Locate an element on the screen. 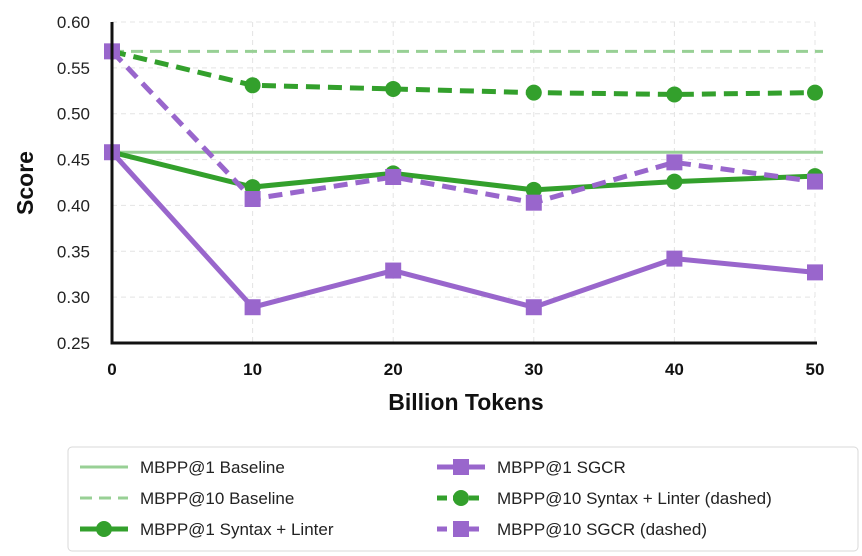  y-tick-label: 0.45 is located at coordinates (73, 160).